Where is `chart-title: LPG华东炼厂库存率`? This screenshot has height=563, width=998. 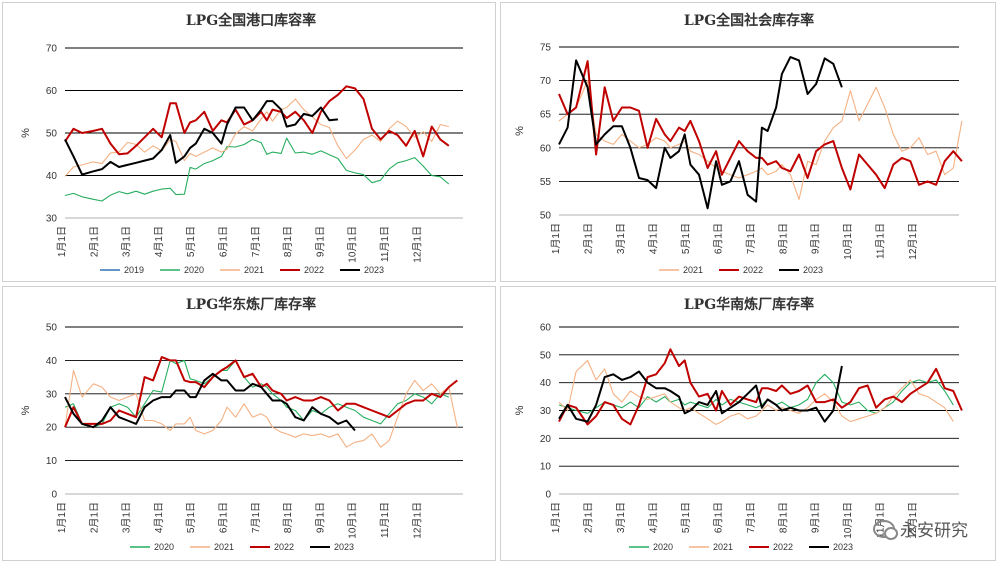
chart-title: LPG华东炼厂库存率 is located at coordinates (251, 304).